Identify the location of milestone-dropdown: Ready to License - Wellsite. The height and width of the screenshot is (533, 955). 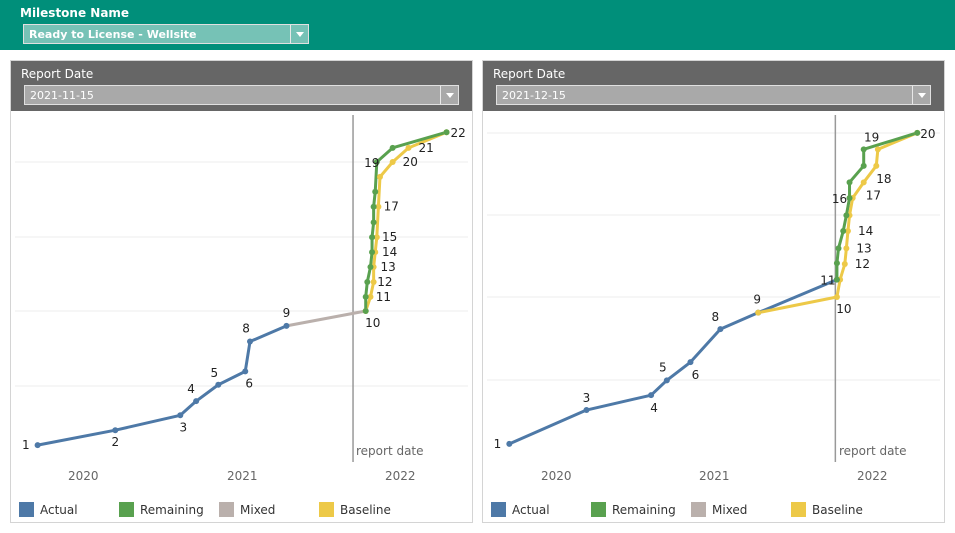
(166, 34).